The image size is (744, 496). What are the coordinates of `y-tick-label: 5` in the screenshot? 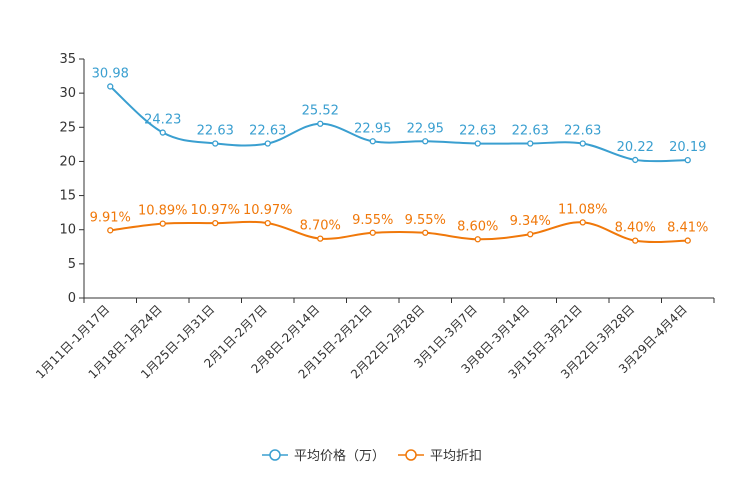 It's located at (72, 264).